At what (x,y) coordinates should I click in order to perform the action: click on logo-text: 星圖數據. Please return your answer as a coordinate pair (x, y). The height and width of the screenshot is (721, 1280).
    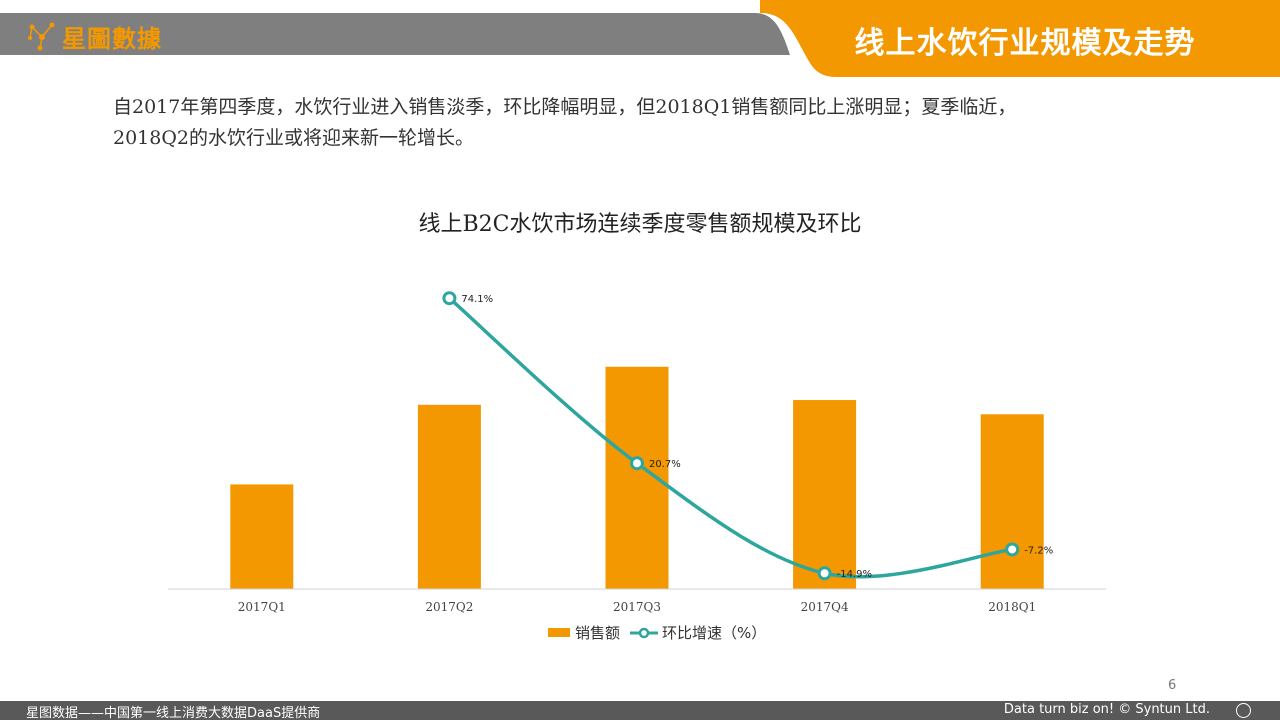
    Looking at the image, I should click on (112, 38).